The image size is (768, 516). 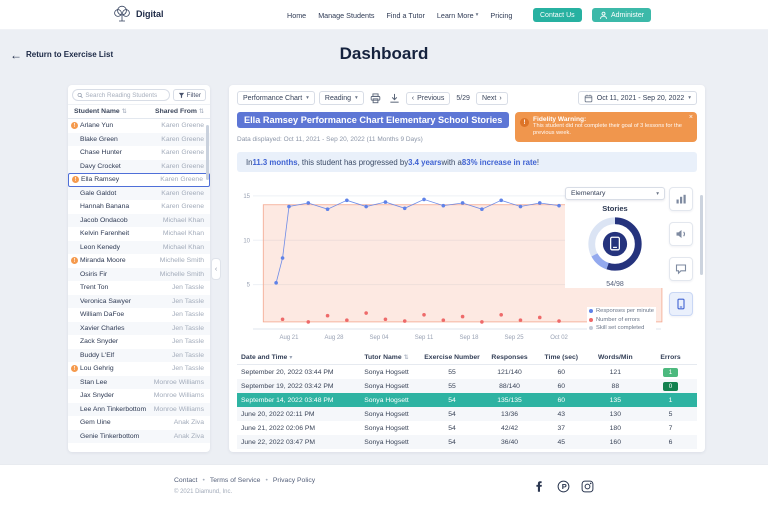 What do you see at coordinates (557, 15) in the screenshot?
I see `contact-us-button: Contact Us` at bounding box center [557, 15].